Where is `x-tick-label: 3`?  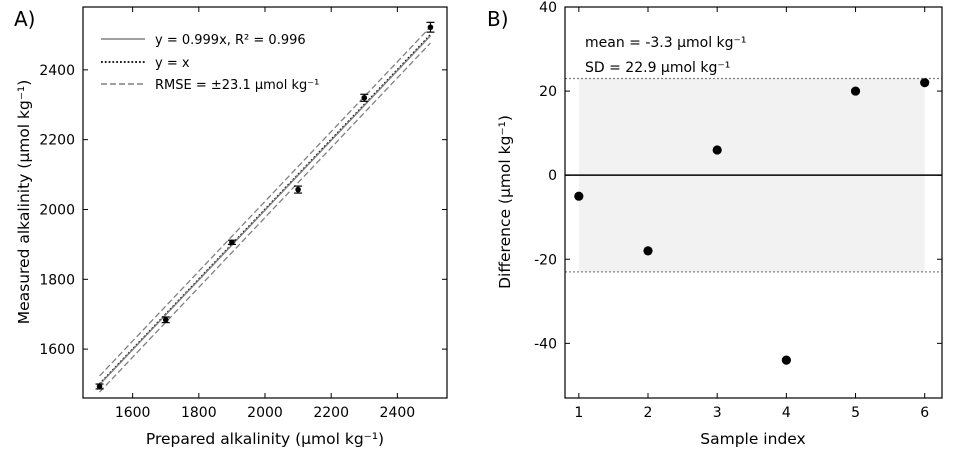
x-tick-label: 3 is located at coordinates (717, 413).